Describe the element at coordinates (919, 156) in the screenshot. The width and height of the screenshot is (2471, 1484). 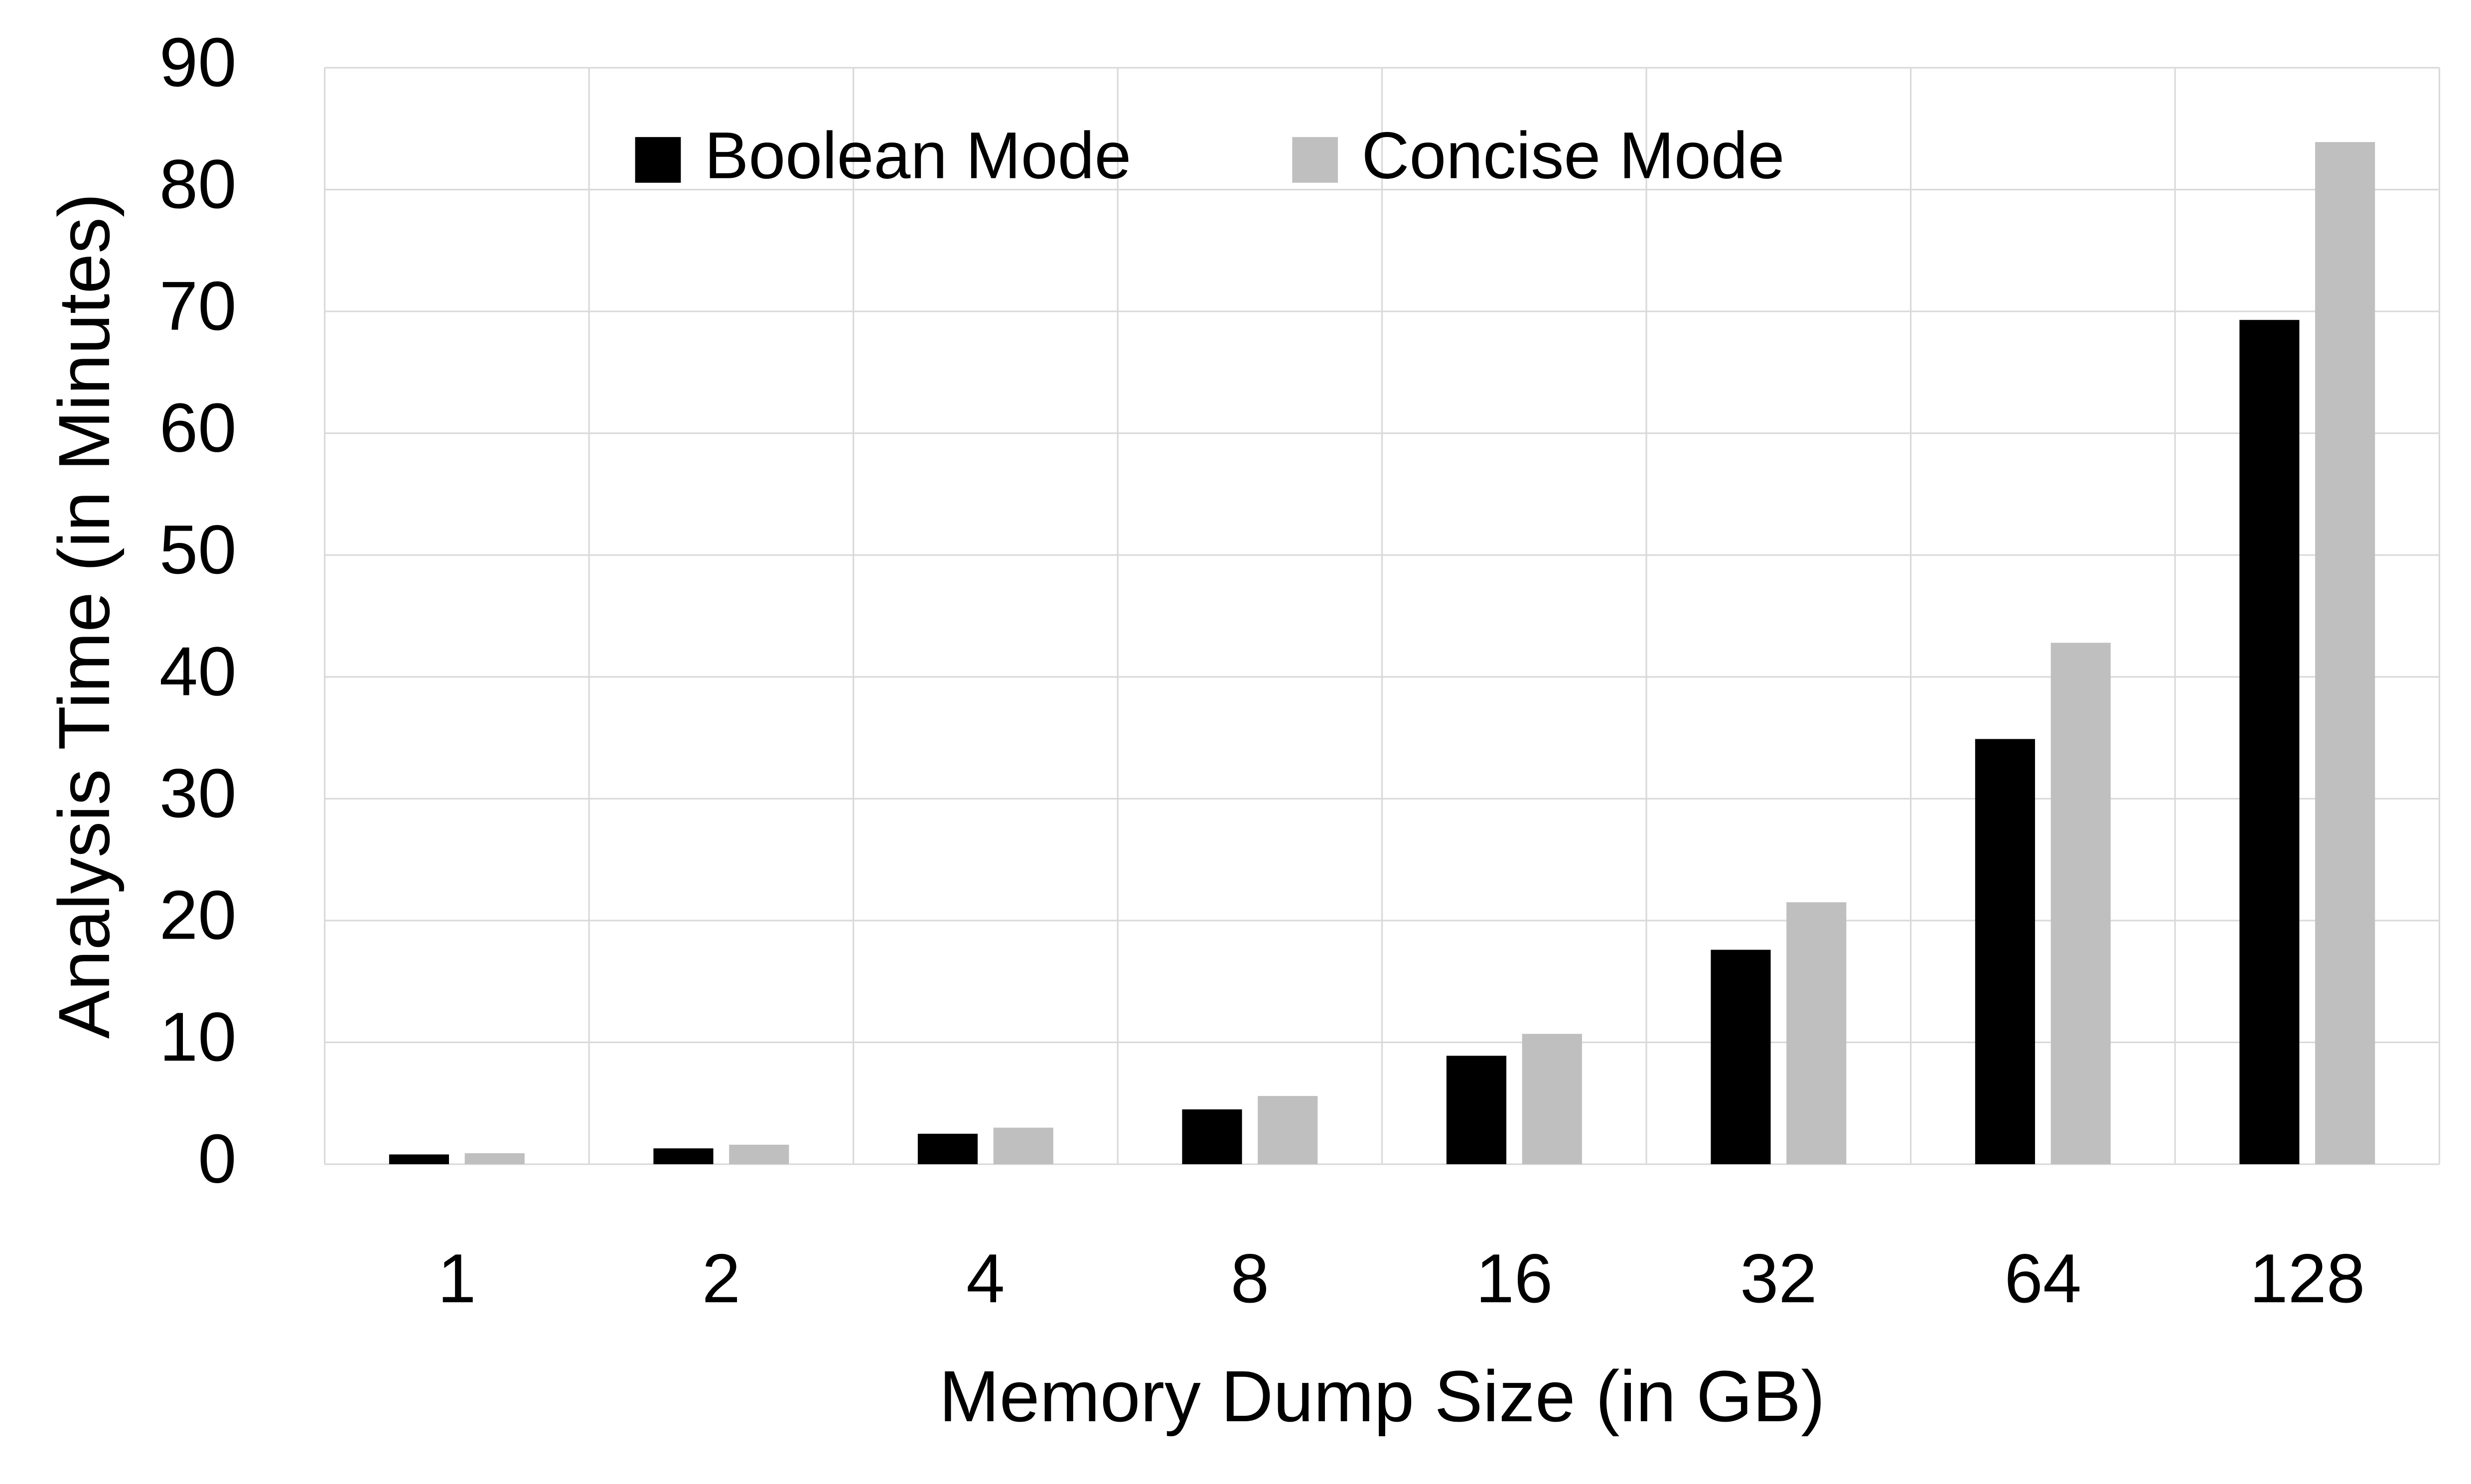
I see `legend-label: Boolean Mode` at that location.